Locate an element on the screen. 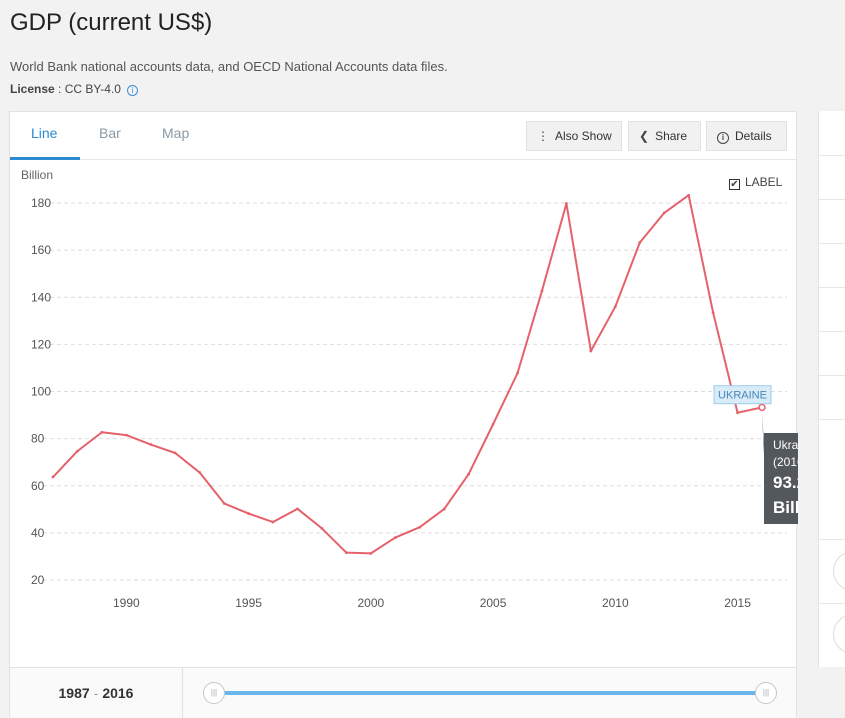 The width and height of the screenshot is (845, 718). tooltip-box is located at coordinates (780, 468).